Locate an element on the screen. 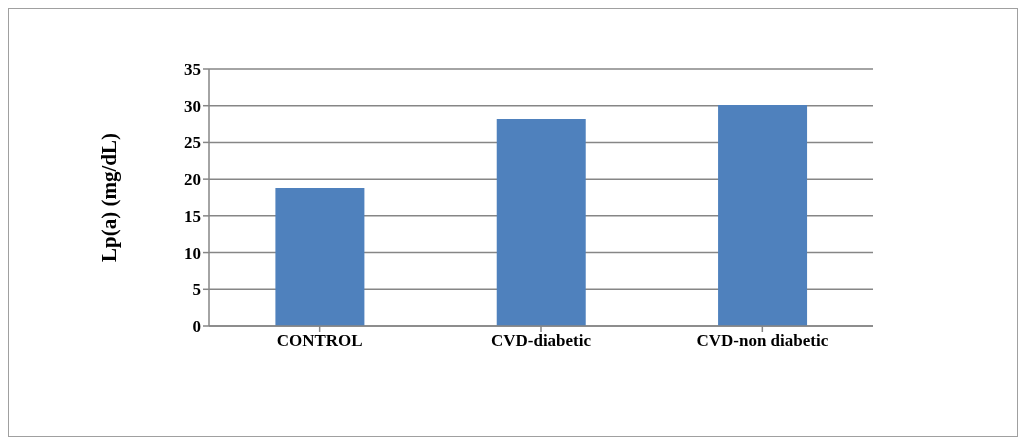  x-tick-label: CONTROL is located at coordinates (319, 341).